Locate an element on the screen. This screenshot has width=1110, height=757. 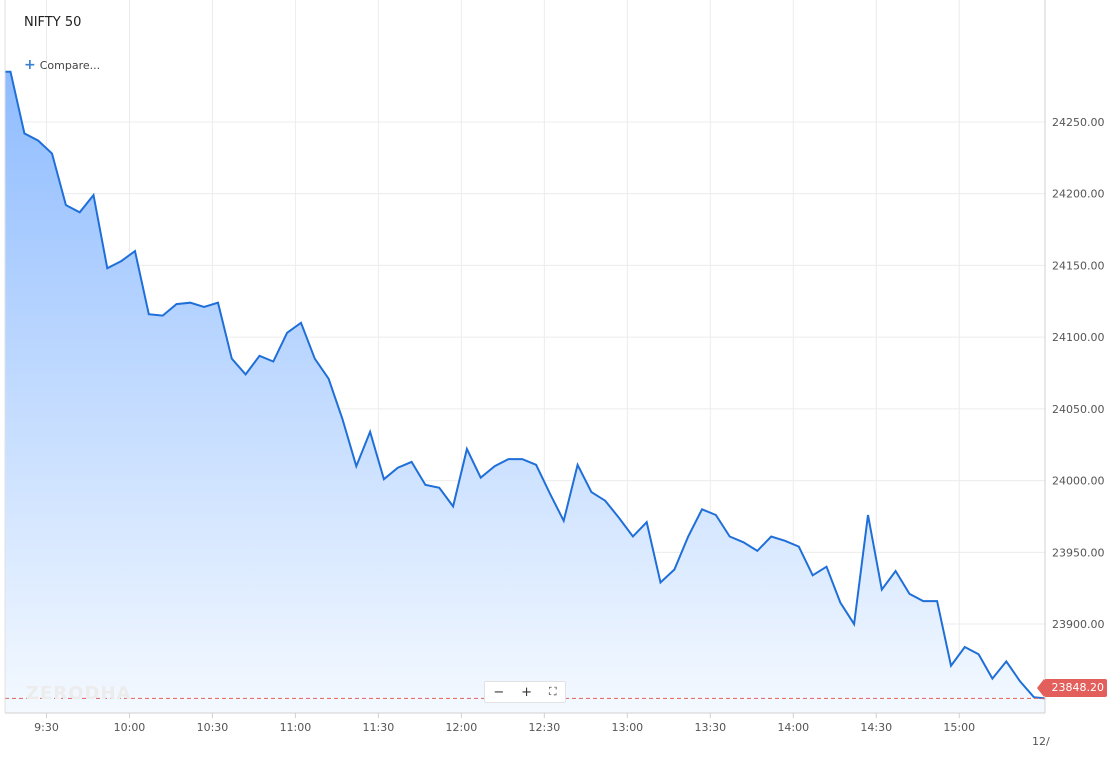
y-tick-label: 23900.00 is located at coordinates (1078, 624).